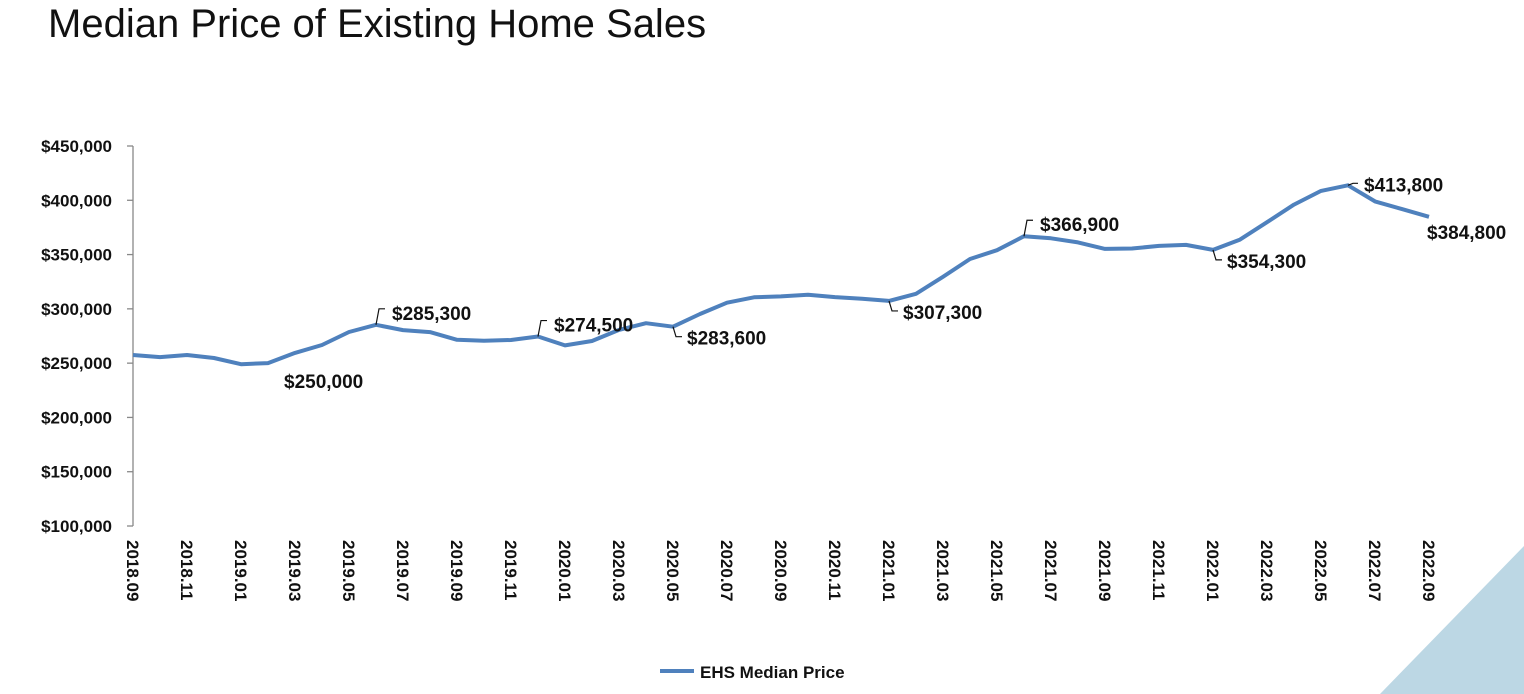 The width and height of the screenshot is (1524, 694). What do you see at coordinates (1104, 570) in the screenshot?
I see `x-tick-label: 2021.09` at bounding box center [1104, 570].